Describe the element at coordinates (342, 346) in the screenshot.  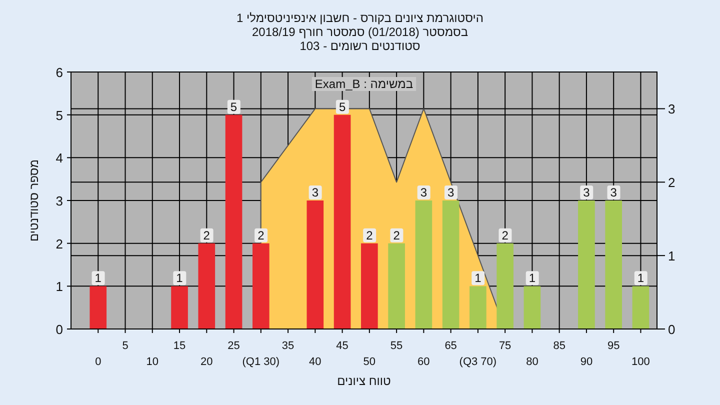
I see `x-tick-label: 45` at that location.